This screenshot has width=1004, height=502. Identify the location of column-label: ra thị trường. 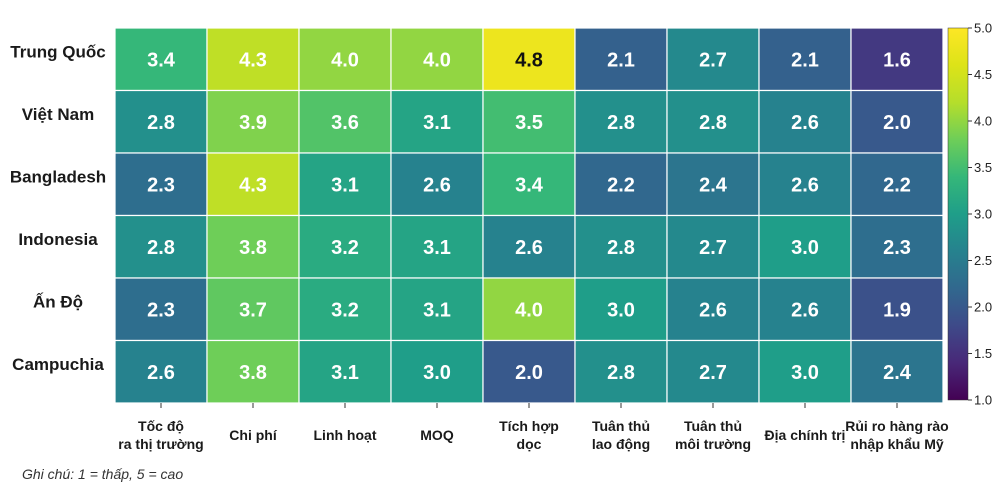
(160, 444).